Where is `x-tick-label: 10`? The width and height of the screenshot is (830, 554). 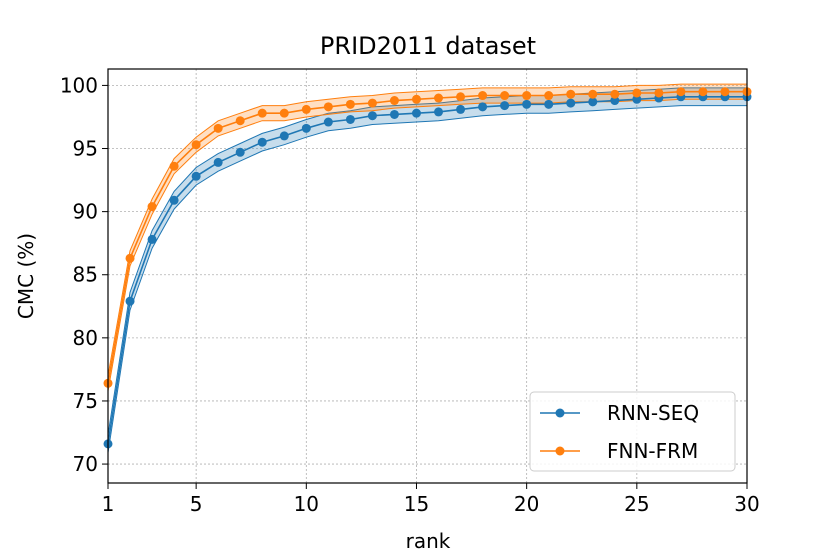
x-tick-label: 10 is located at coordinates (306, 504).